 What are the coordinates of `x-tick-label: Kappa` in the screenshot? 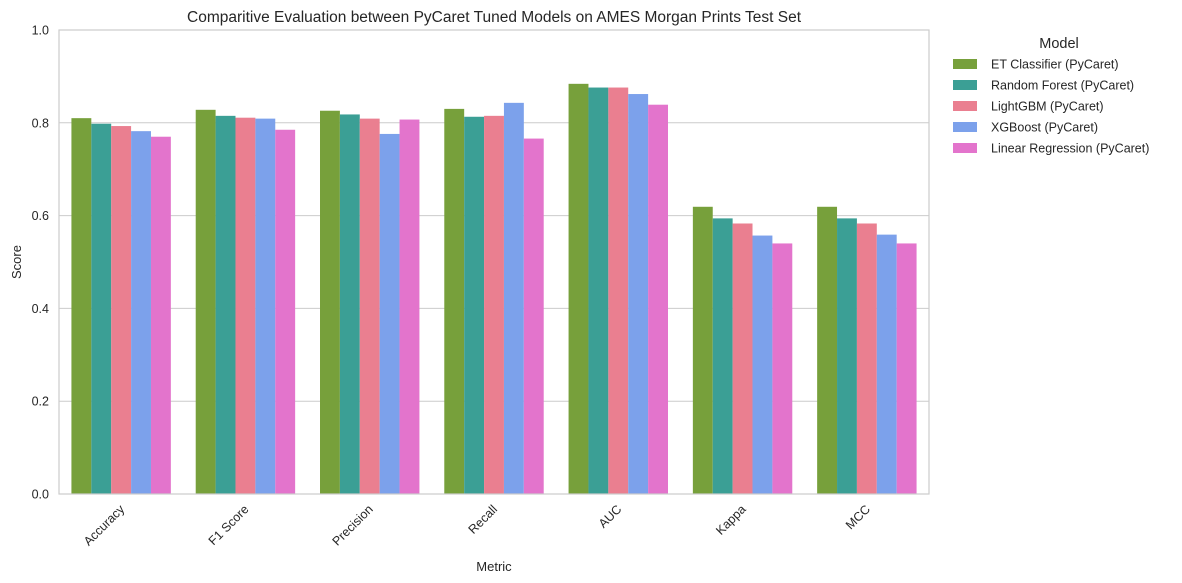 It's located at (730, 519).